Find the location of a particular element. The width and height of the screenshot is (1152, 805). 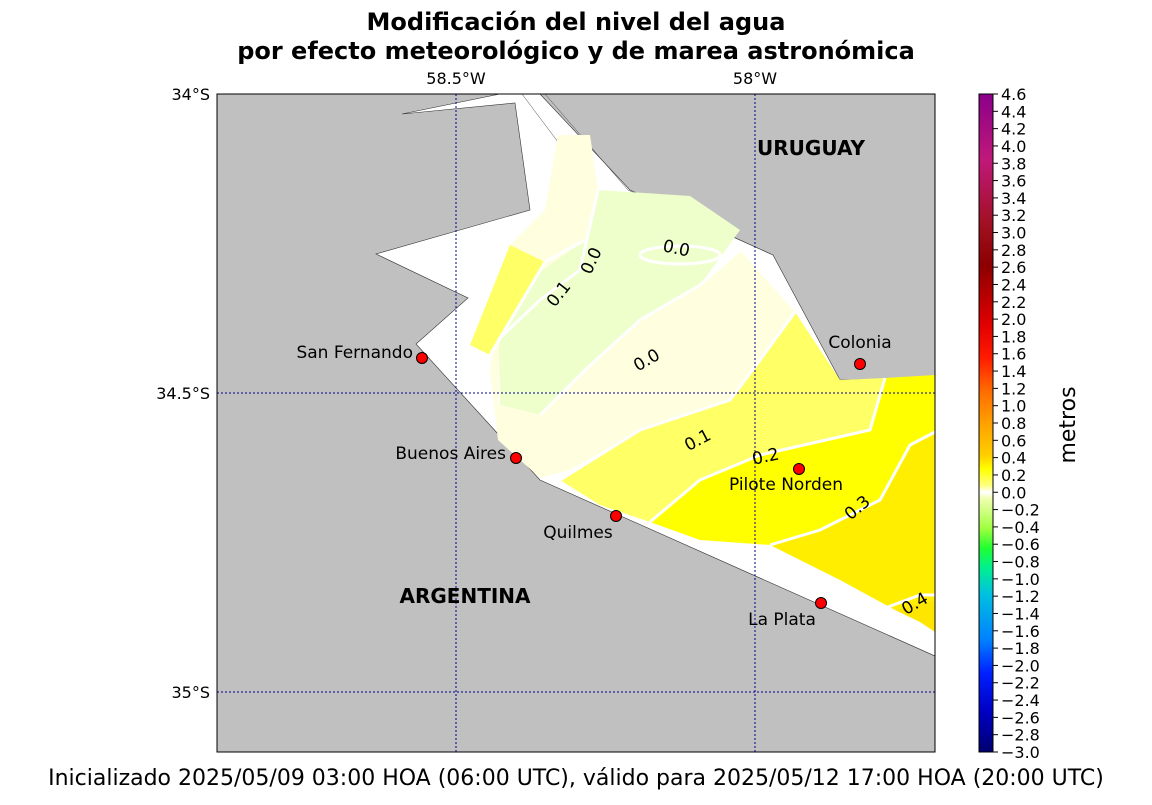

colorbar-tick-label: 2.2 is located at coordinates (1013, 302).